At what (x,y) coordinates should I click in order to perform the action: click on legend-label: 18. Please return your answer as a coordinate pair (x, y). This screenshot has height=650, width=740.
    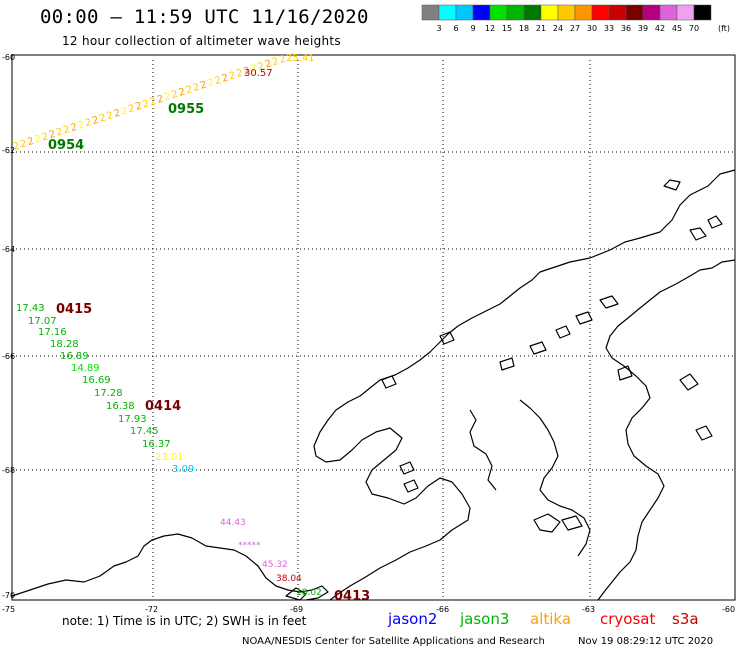
    Looking at the image, I should click on (524, 28).